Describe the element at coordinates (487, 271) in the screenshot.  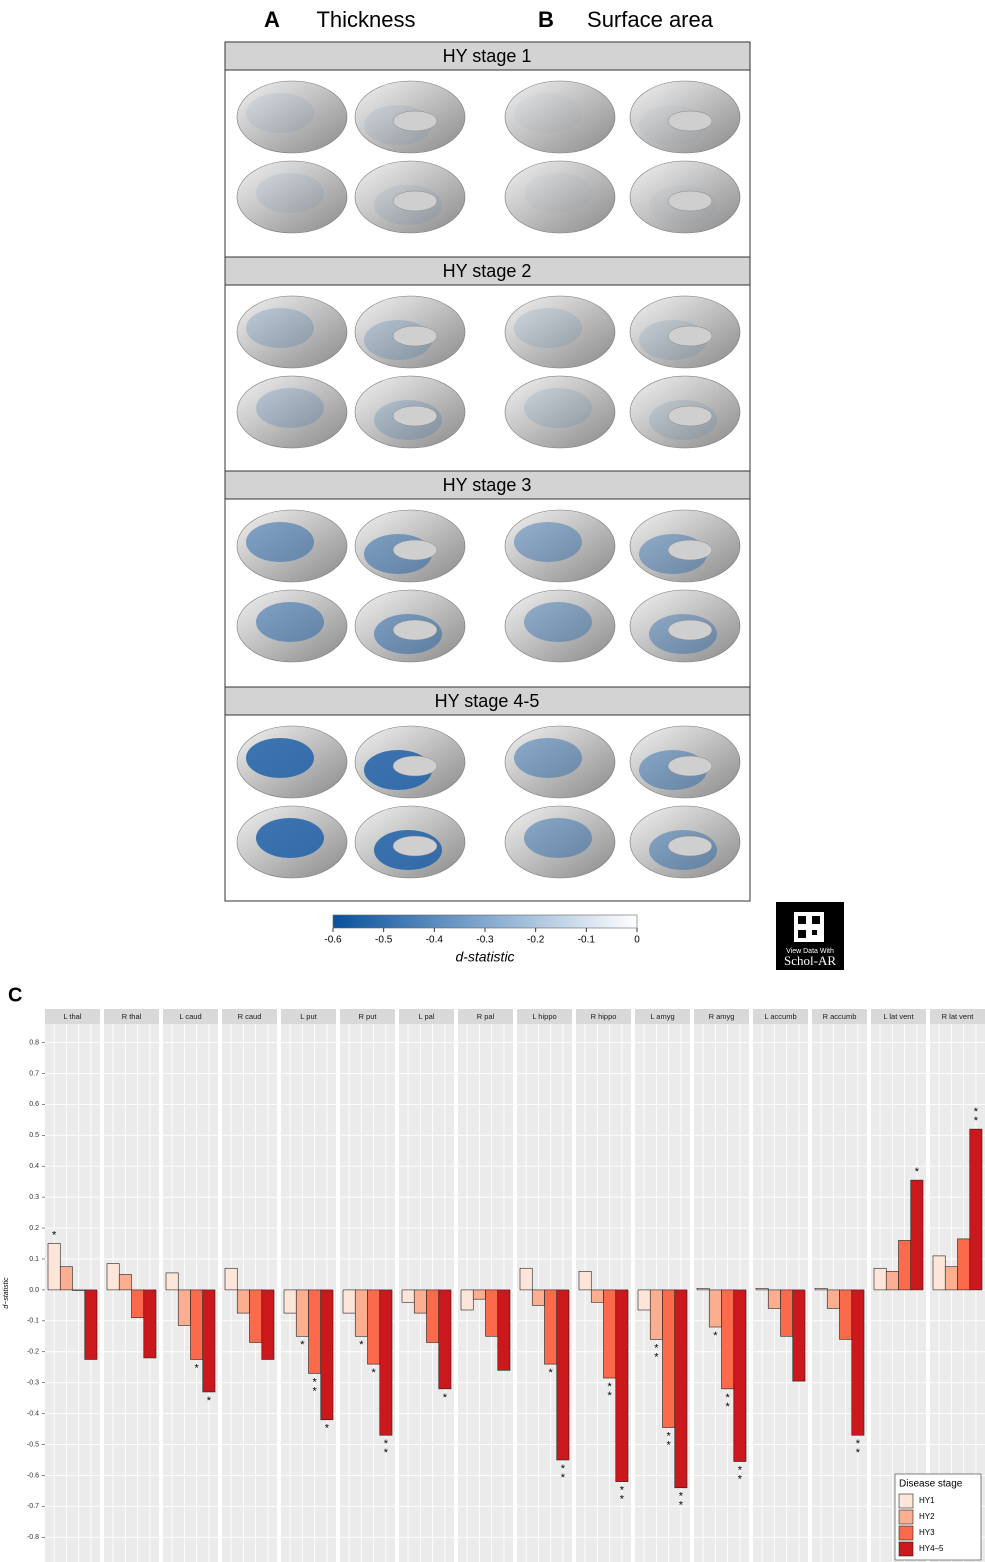
I see `stage-title: HY stage 2` at that location.